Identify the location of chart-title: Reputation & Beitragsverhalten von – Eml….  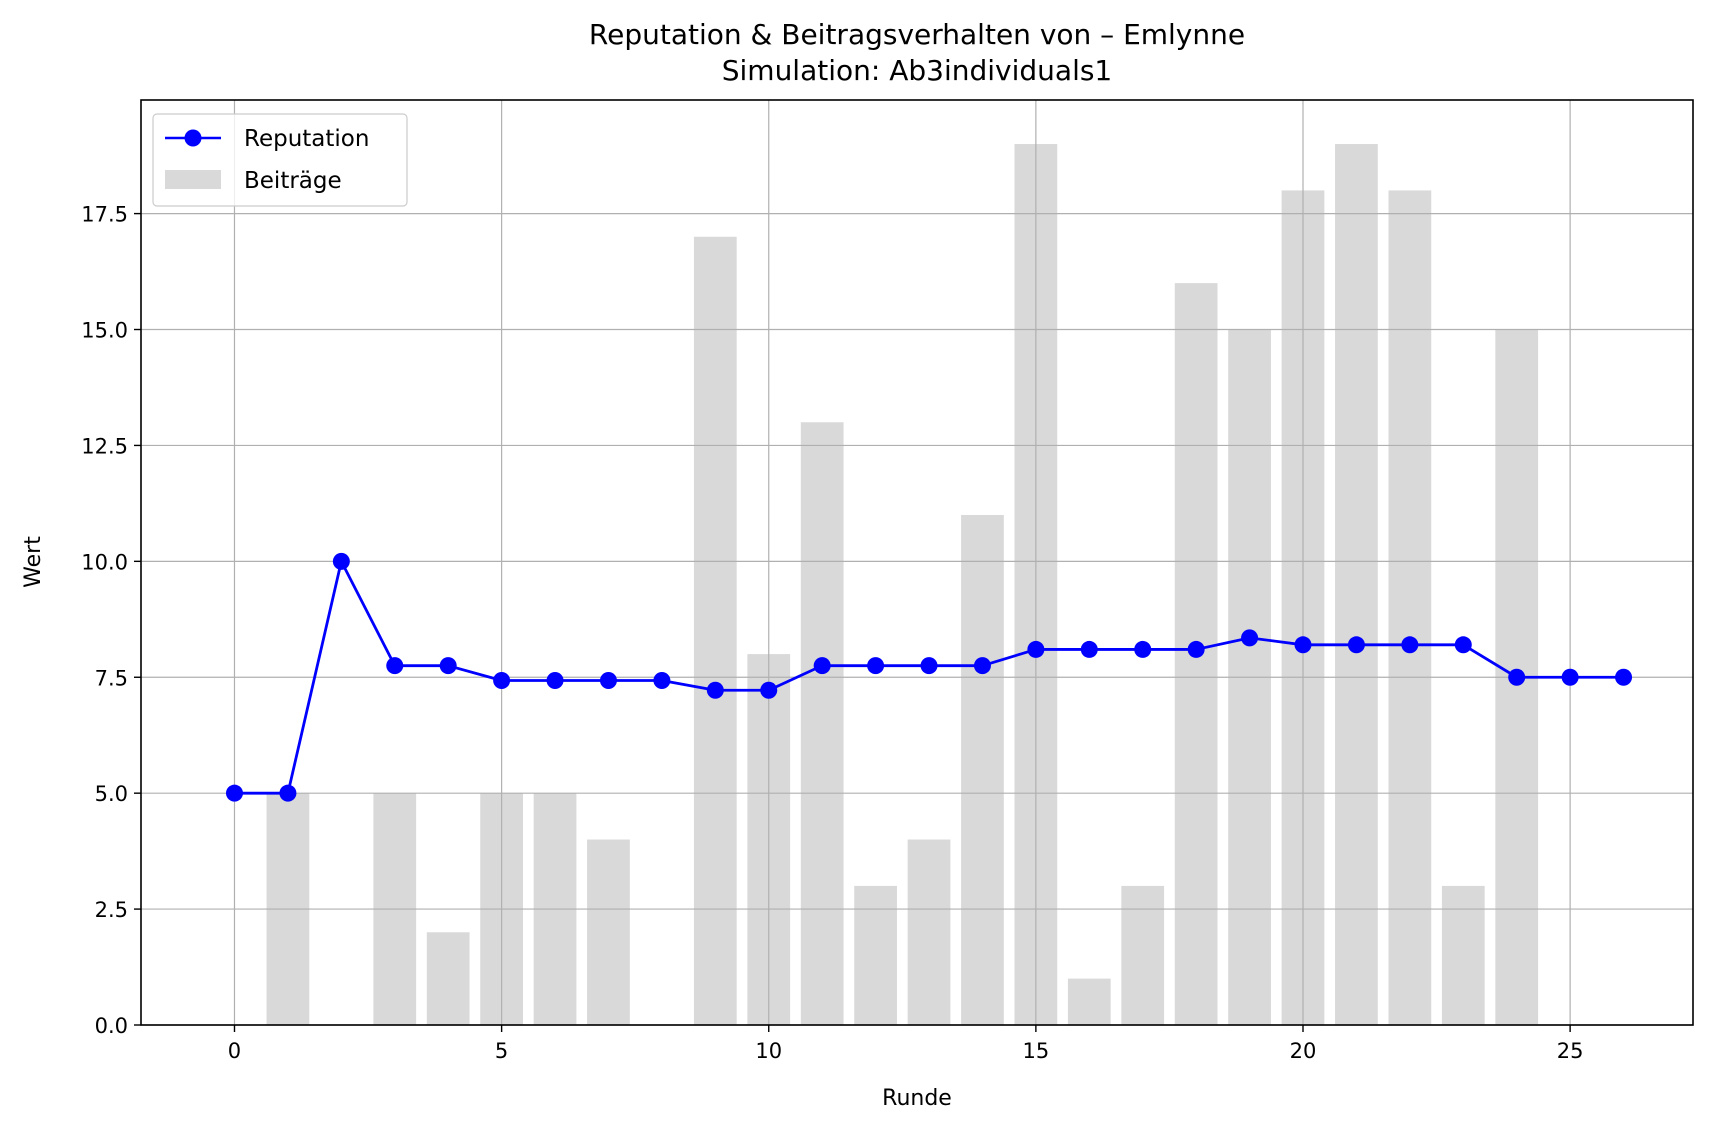
(917, 34).